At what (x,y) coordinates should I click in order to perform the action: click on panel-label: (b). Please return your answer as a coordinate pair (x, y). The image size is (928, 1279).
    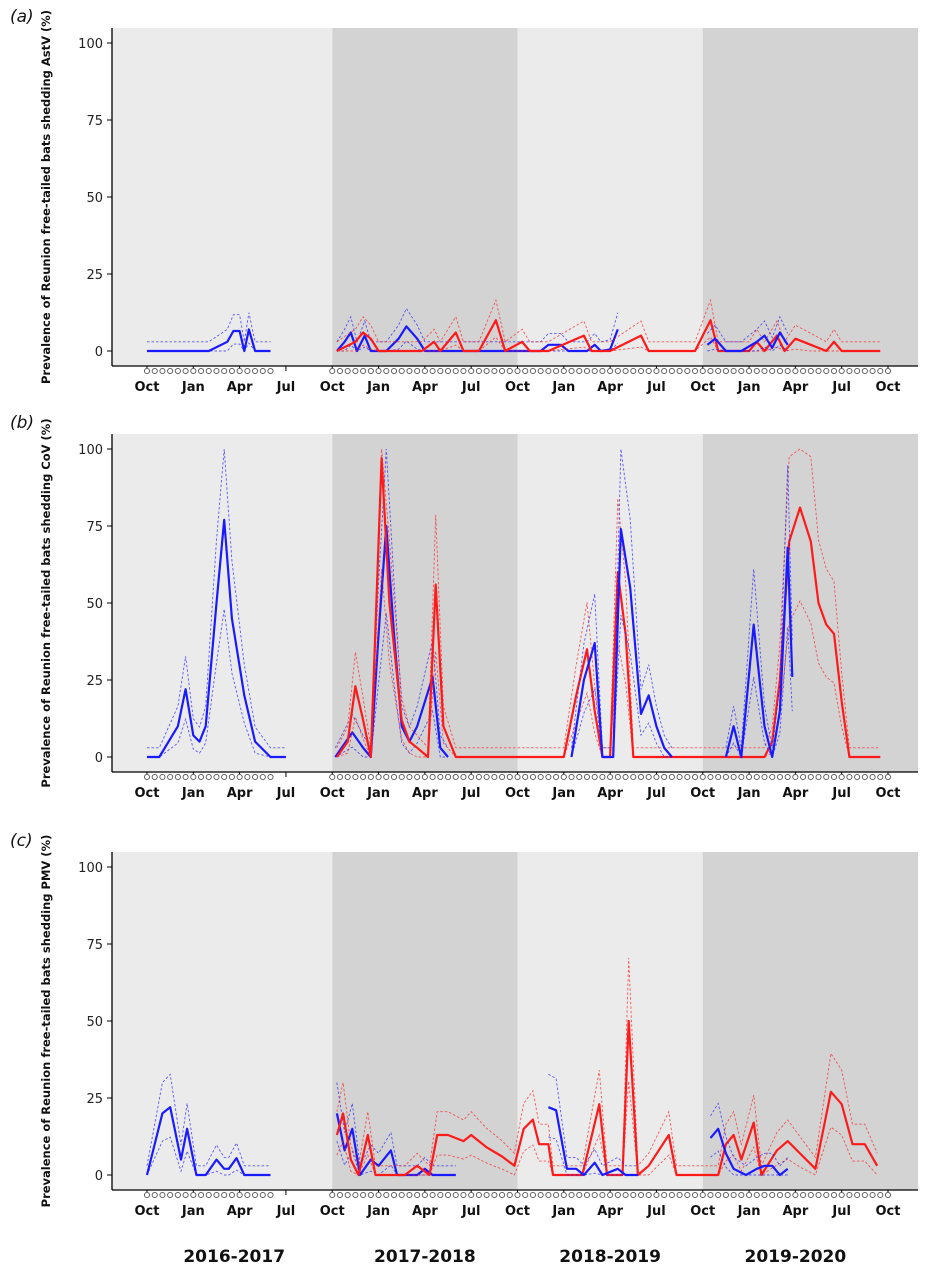
    Looking at the image, I should click on (22, 423).